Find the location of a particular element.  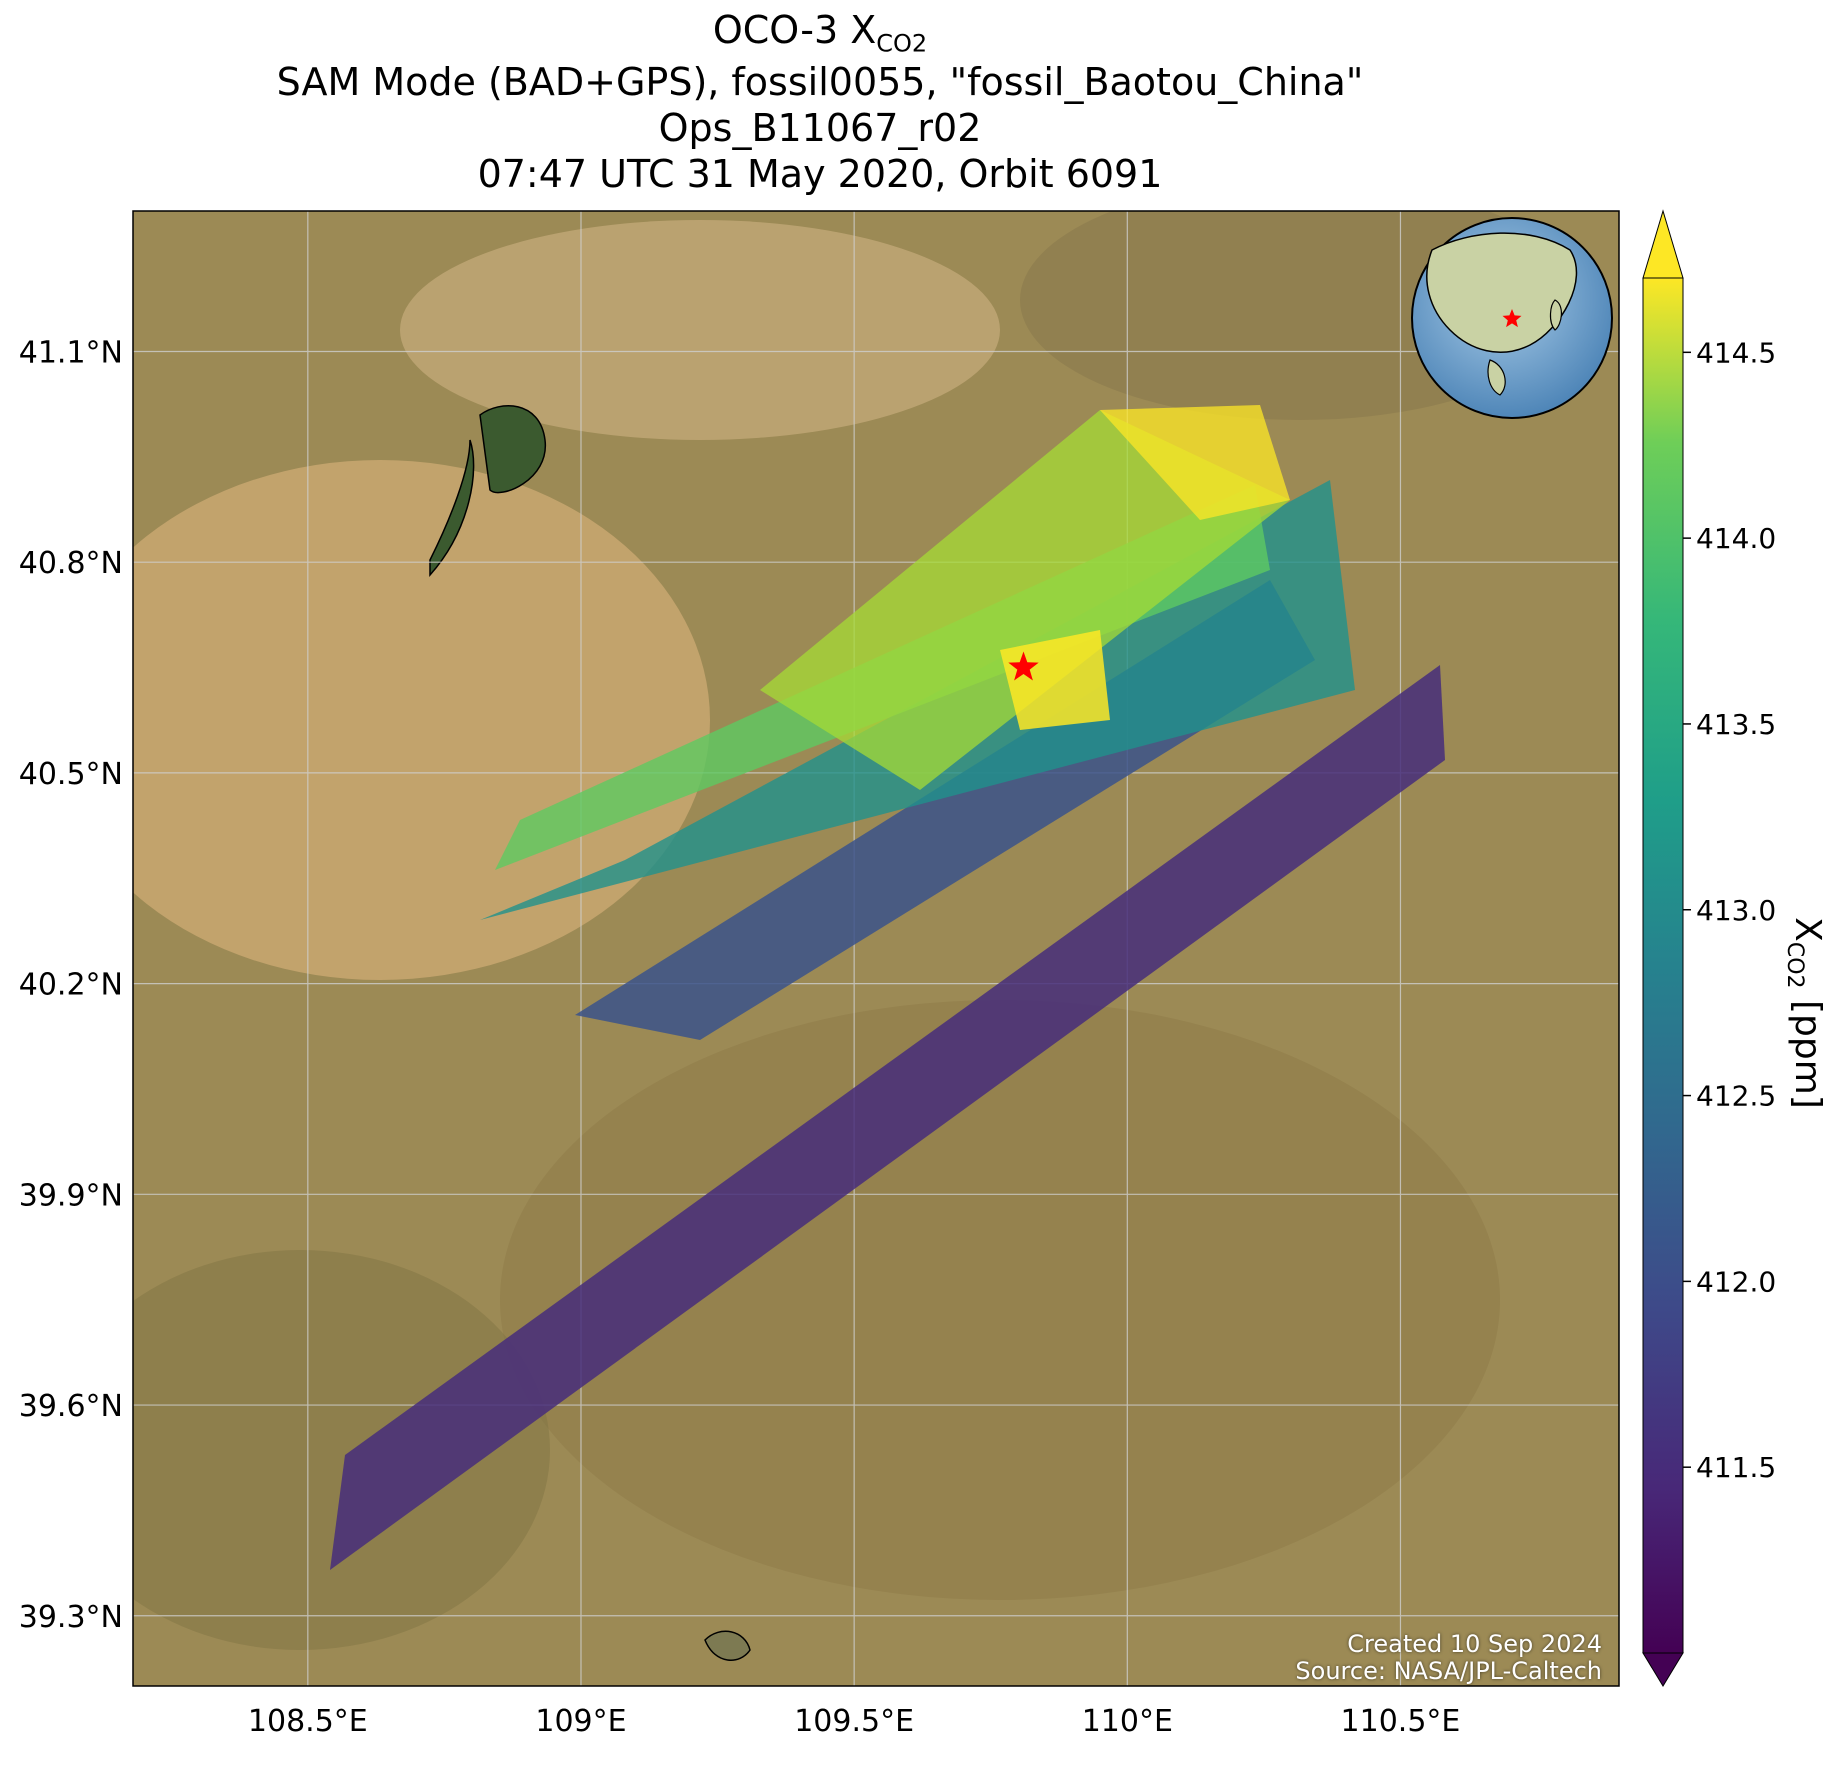

lat-tick-label: 39.9°N is located at coordinates (71, 1195).